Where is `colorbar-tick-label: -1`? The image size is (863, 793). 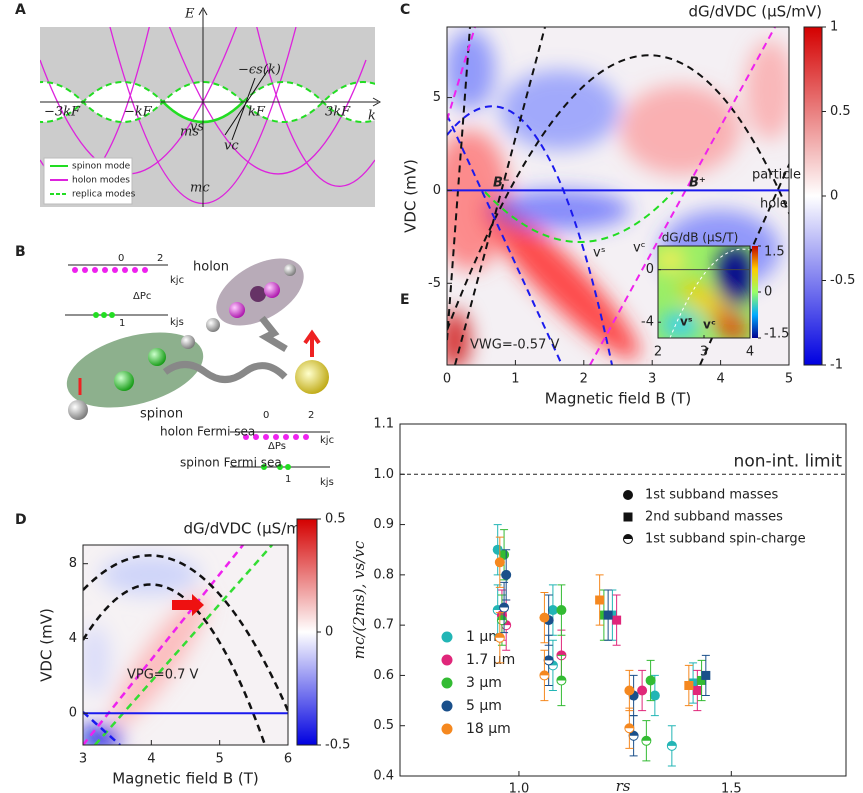 colorbar-tick-label: -1 is located at coordinates (836, 365).